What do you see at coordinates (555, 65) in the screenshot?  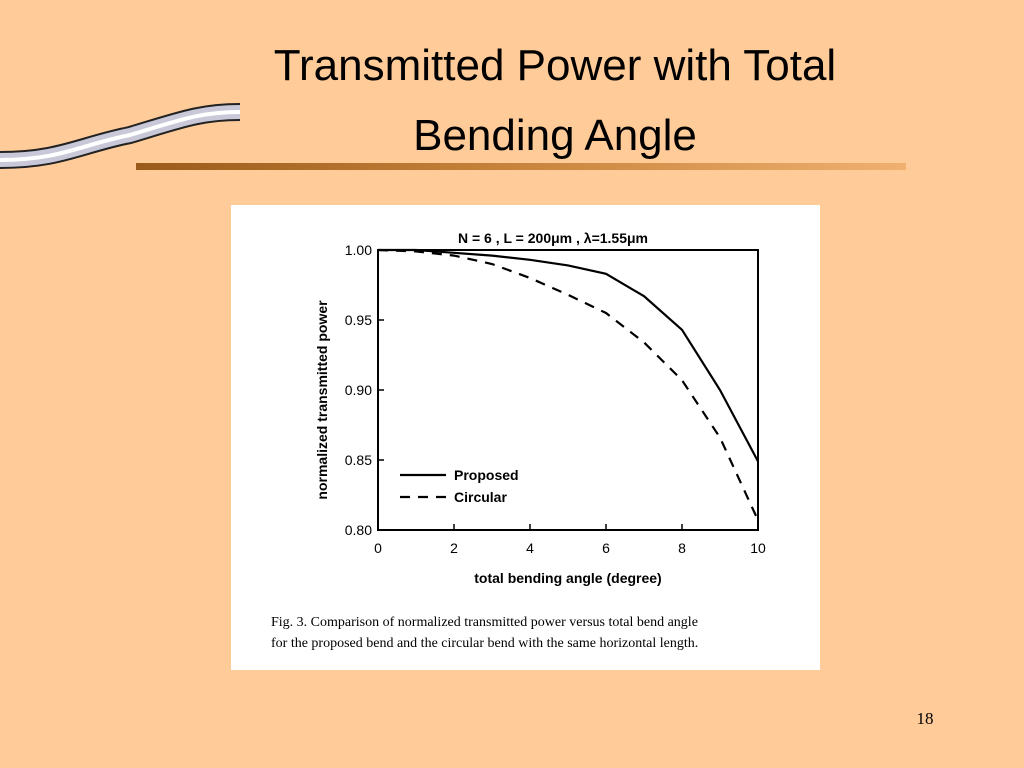 I see `slide-title: Transmitted Power with Total` at bounding box center [555, 65].